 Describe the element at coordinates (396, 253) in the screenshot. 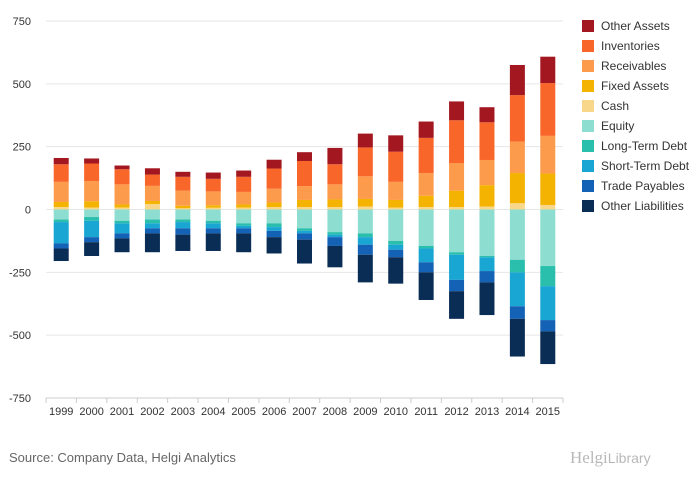

I see `bar-trade-payables-2010` at that location.